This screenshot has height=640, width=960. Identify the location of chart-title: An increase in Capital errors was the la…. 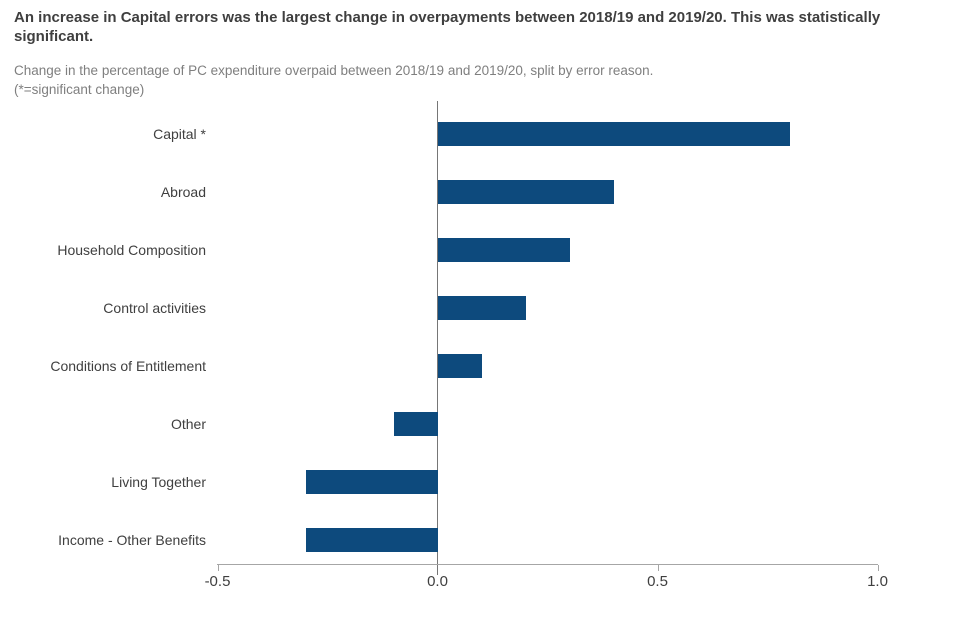
(447, 27).